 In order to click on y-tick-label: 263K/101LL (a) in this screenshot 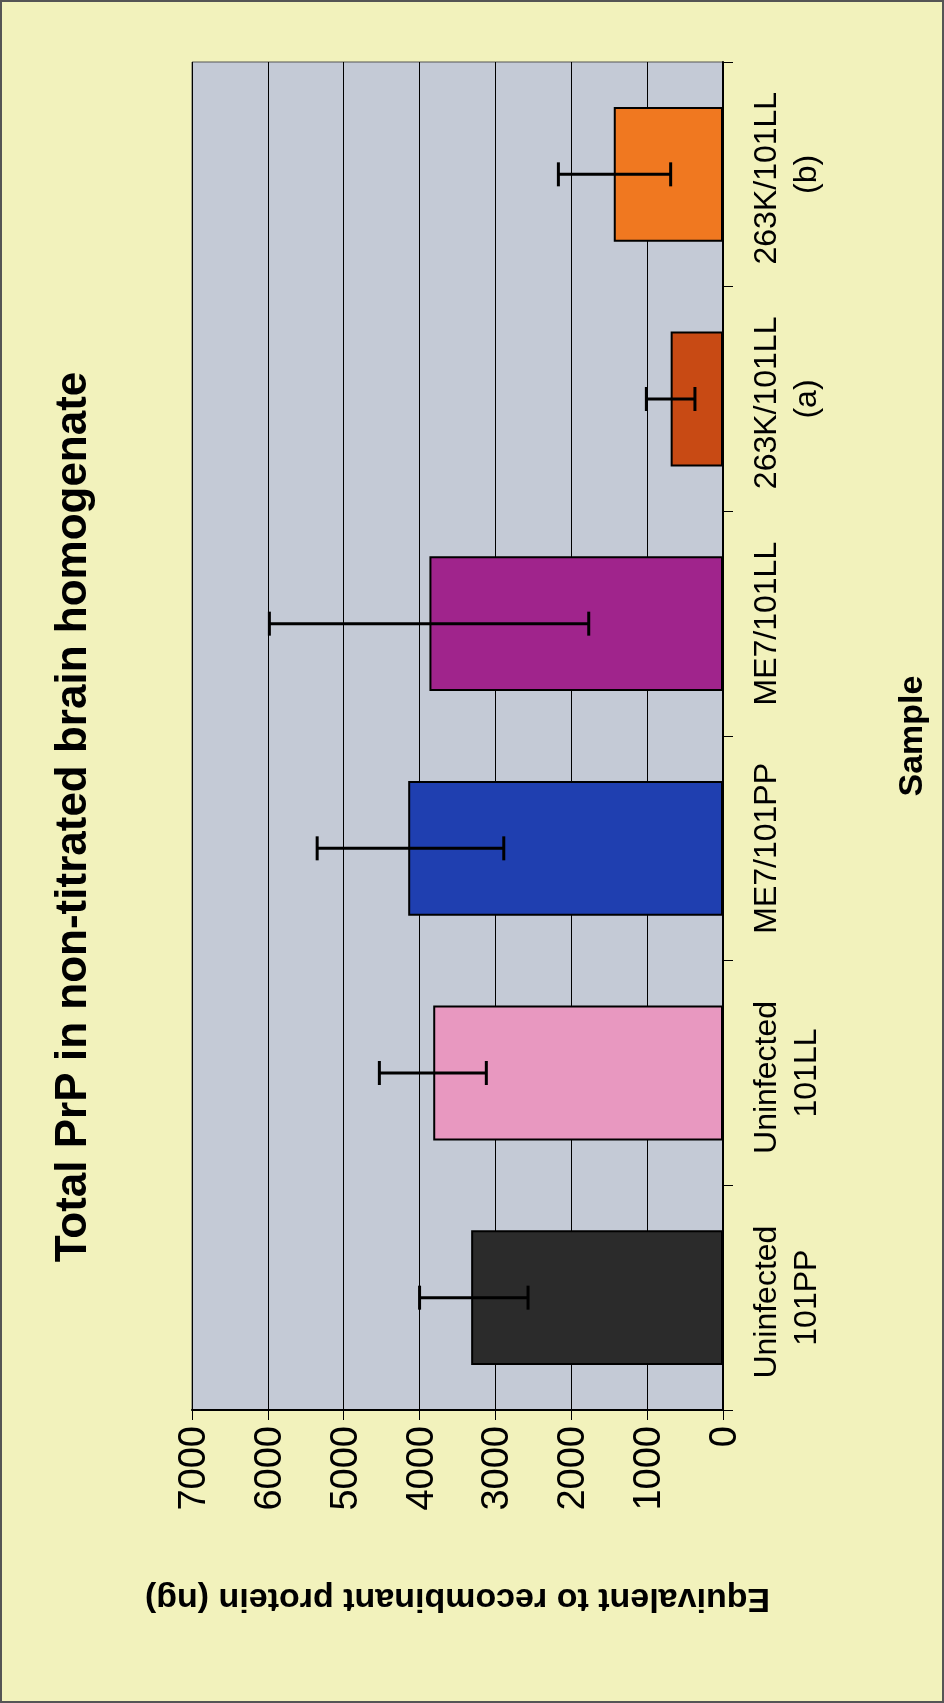, I will do `click(785, 399)`.